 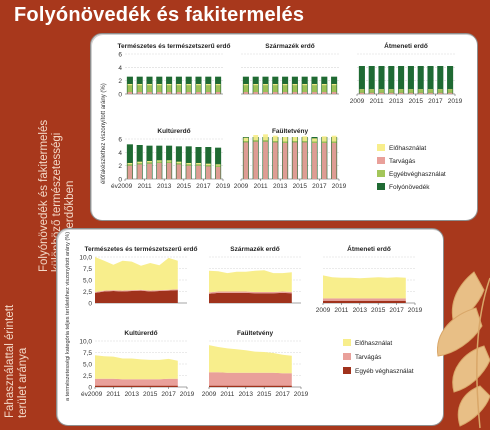 I want to click on y-tick-label: 7,5, so click(x=87, y=269).